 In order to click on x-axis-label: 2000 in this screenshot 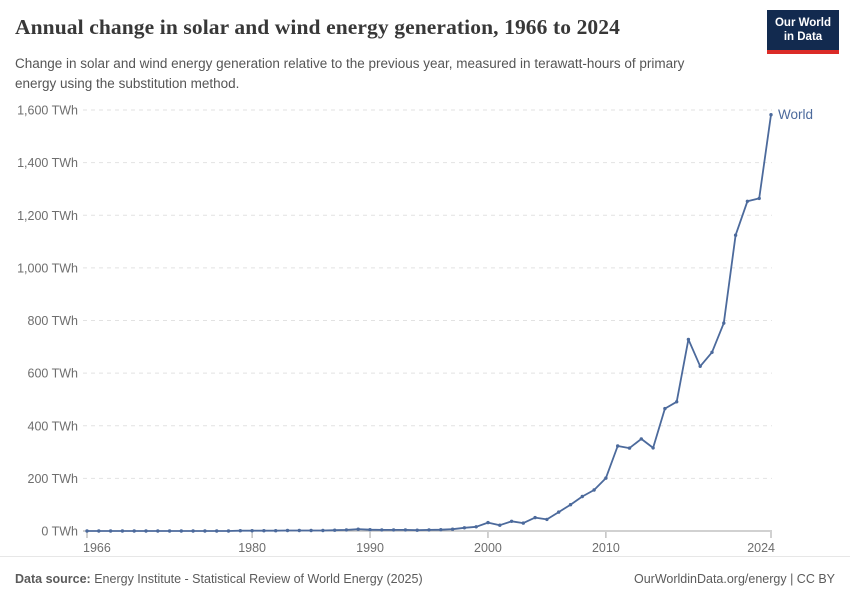, I will do `click(488, 548)`.